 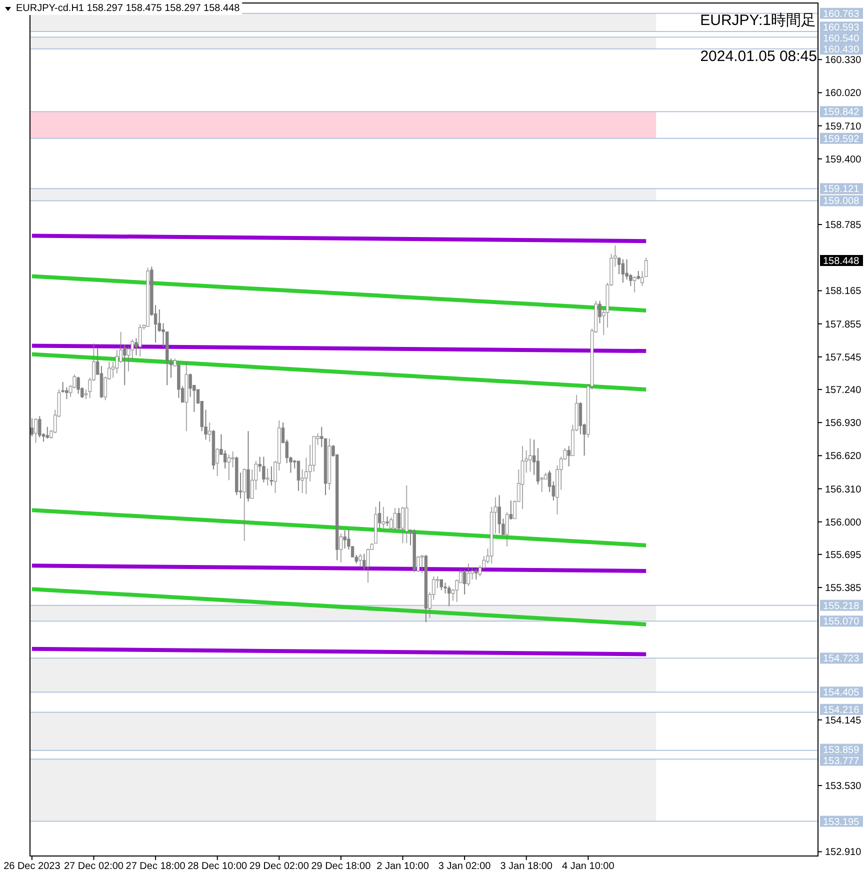 I want to click on y-tick-label: 157.855, so click(x=843, y=324).